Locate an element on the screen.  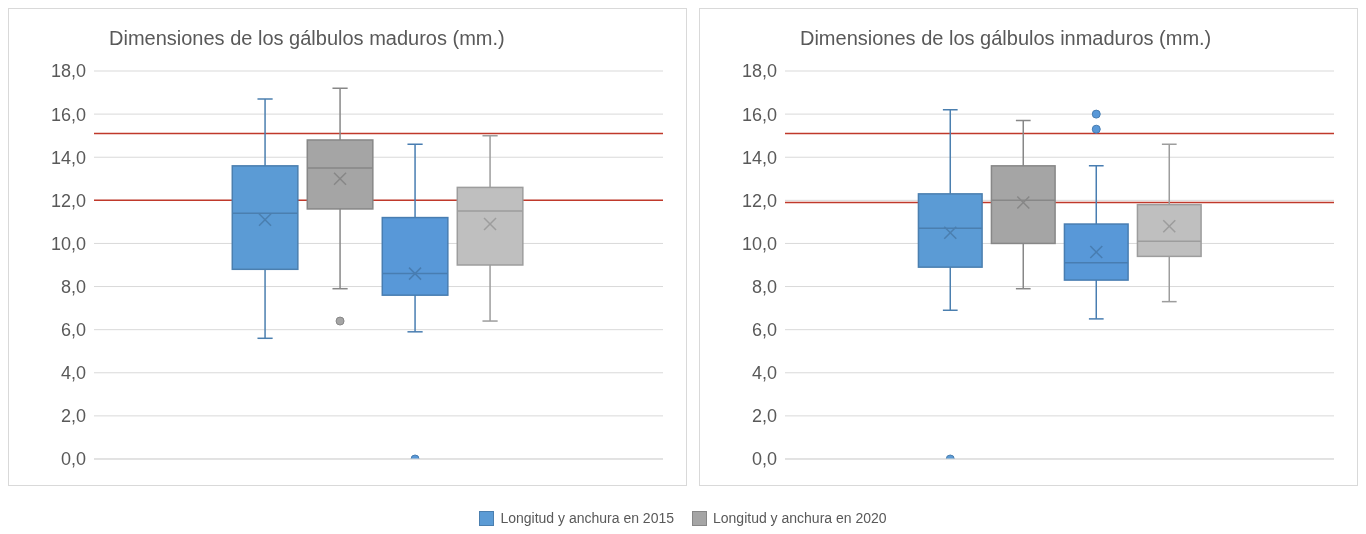
chart-title: Dimensiones de los gálbulos inmaduros (mm.) is located at coordinates (1005, 38).